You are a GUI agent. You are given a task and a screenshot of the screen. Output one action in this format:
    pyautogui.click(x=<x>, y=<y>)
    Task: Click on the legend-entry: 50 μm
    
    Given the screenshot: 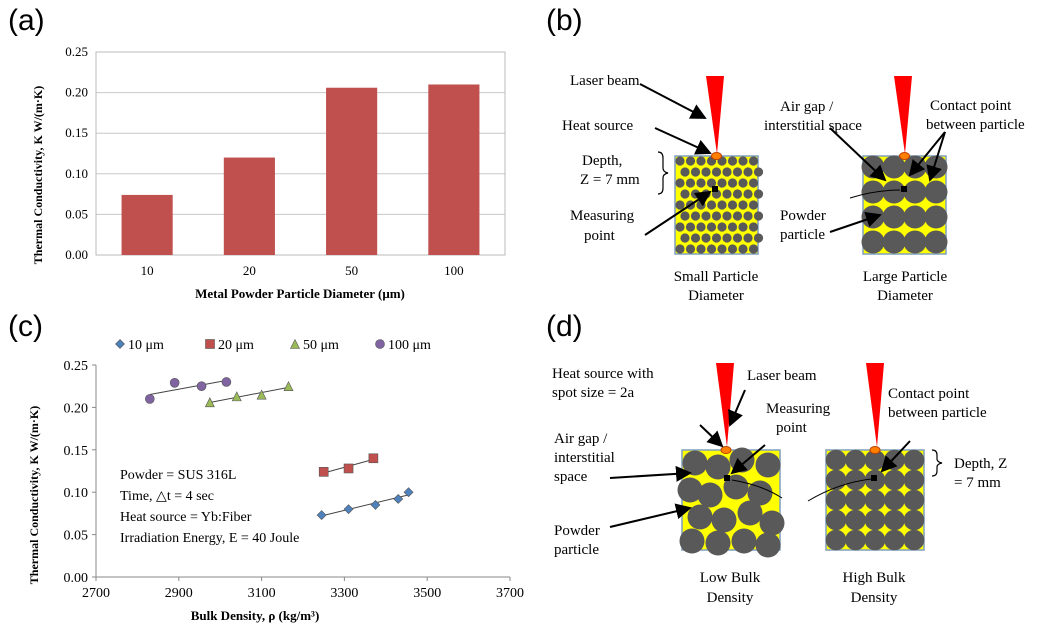 What is the action you would take?
    pyautogui.click(x=321, y=345)
    